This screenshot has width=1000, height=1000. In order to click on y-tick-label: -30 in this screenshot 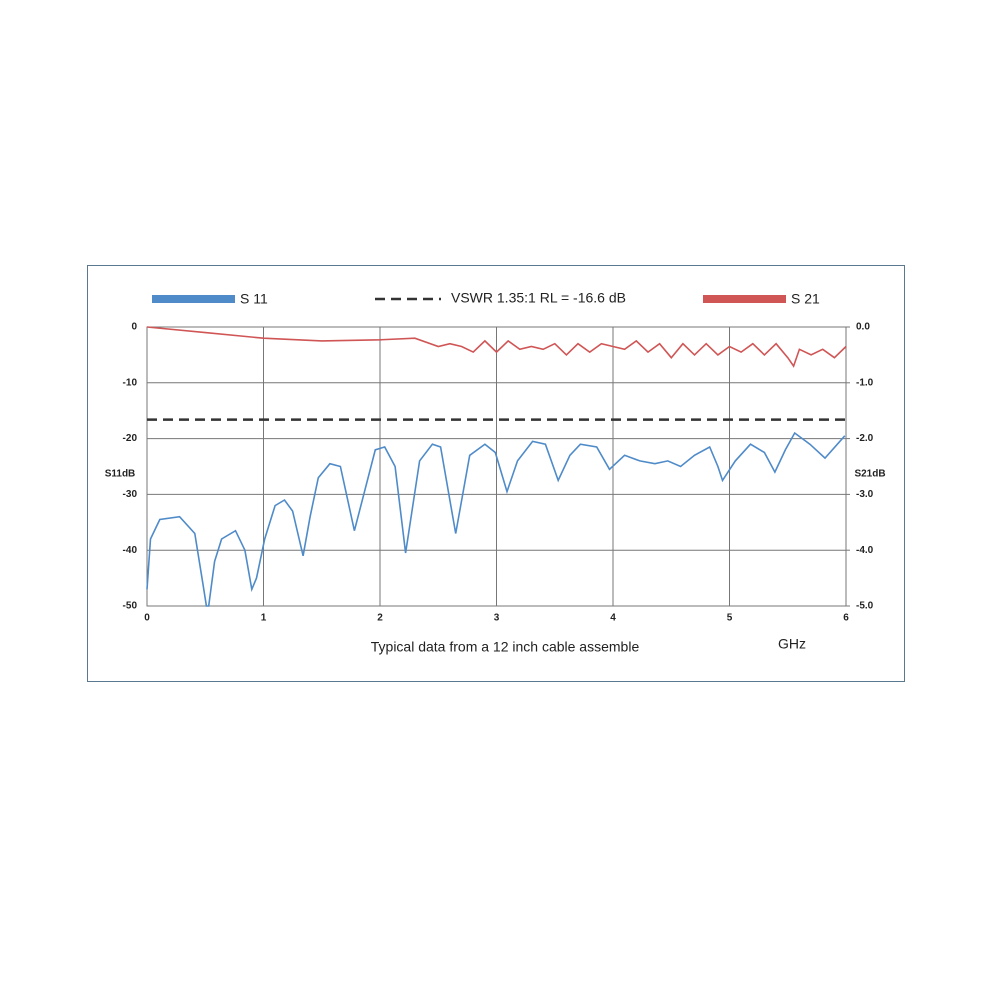, I will do `click(130, 494)`.